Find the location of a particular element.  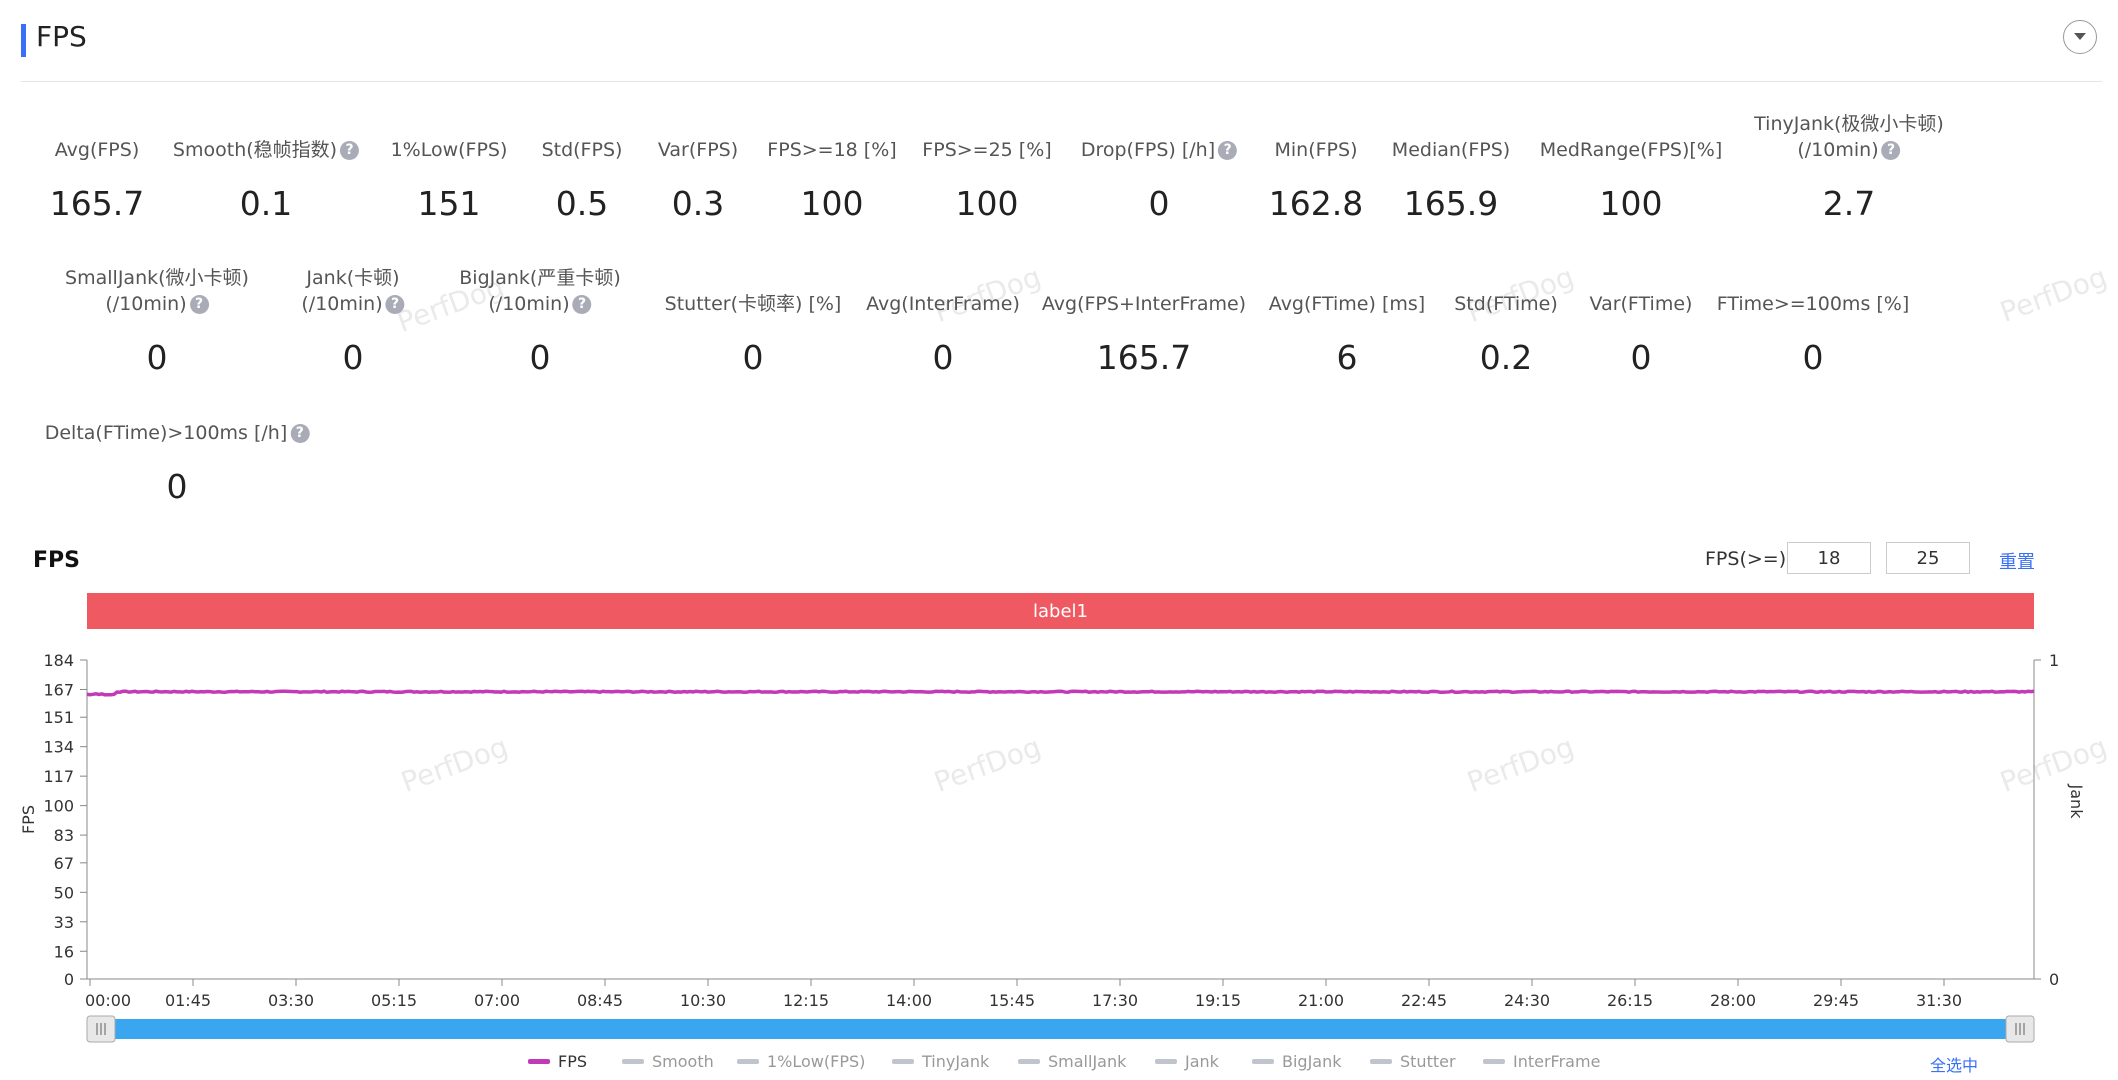

reset-link: 重置 is located at coordinates (2017, 562).